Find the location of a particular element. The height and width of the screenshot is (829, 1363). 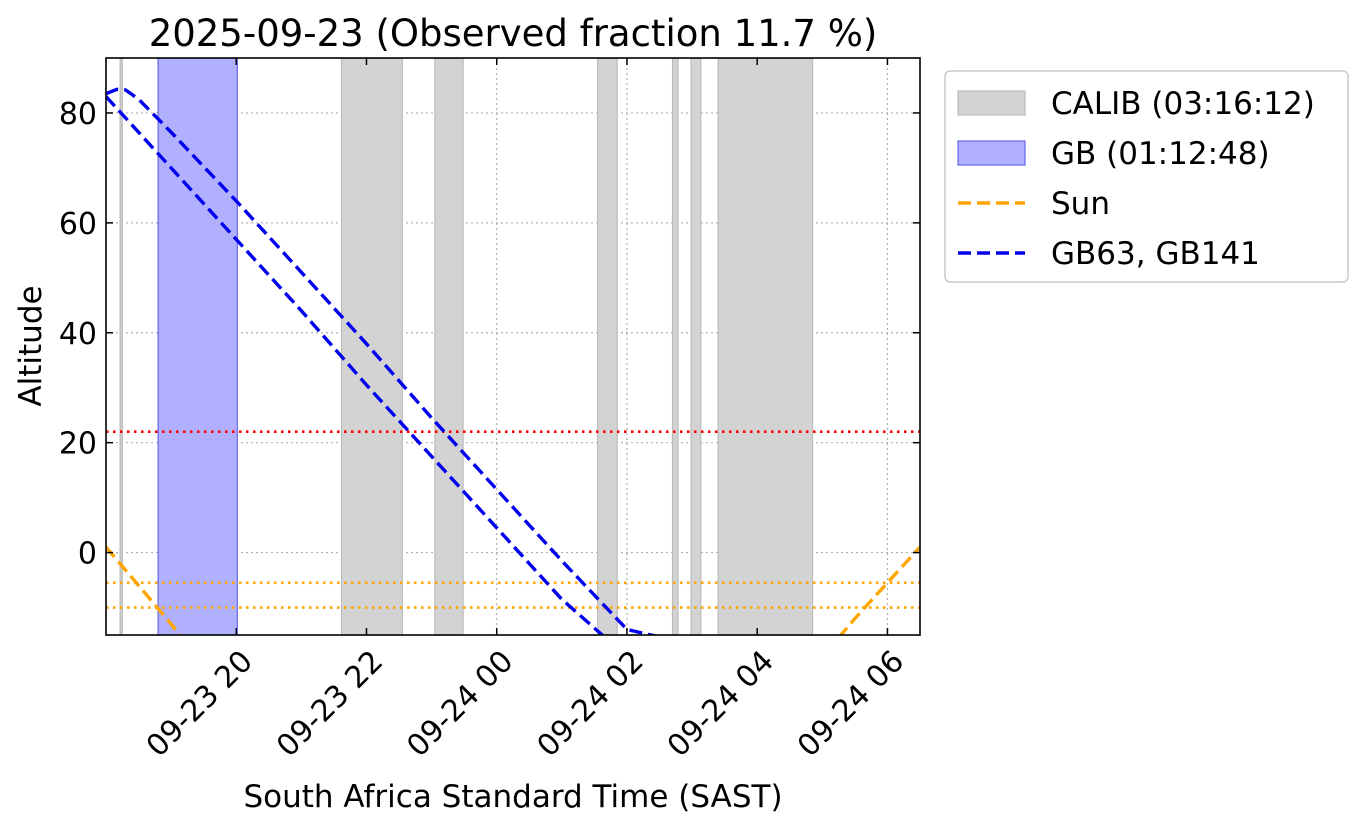

y-axis-label: Altitude is located at coordinates (31, 345).